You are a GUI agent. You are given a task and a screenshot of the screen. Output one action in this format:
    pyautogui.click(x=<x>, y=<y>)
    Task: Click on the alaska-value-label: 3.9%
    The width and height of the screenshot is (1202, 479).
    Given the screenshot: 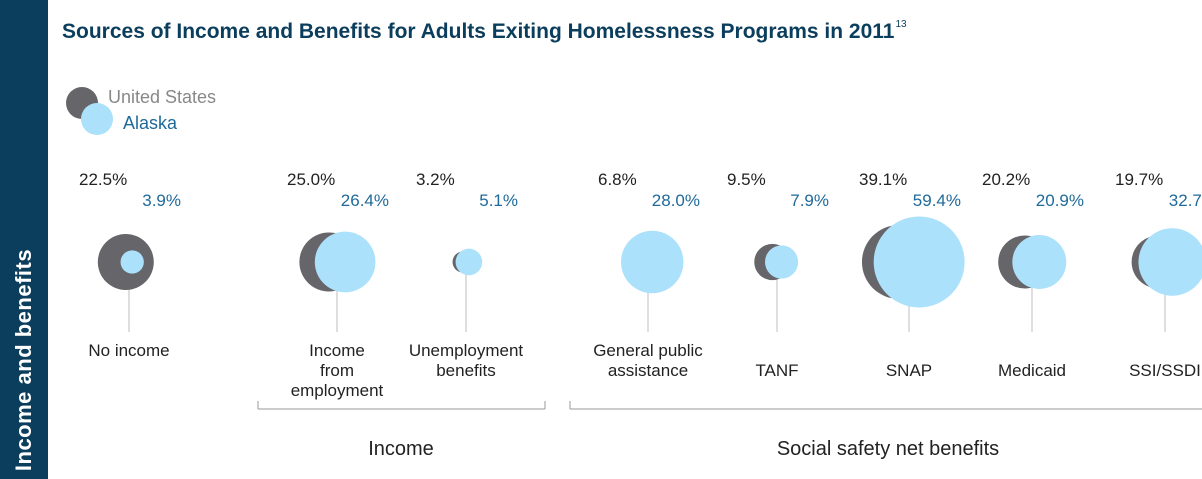 What is the action you would take?
    pyautogui.click(x=161, y=200)
    